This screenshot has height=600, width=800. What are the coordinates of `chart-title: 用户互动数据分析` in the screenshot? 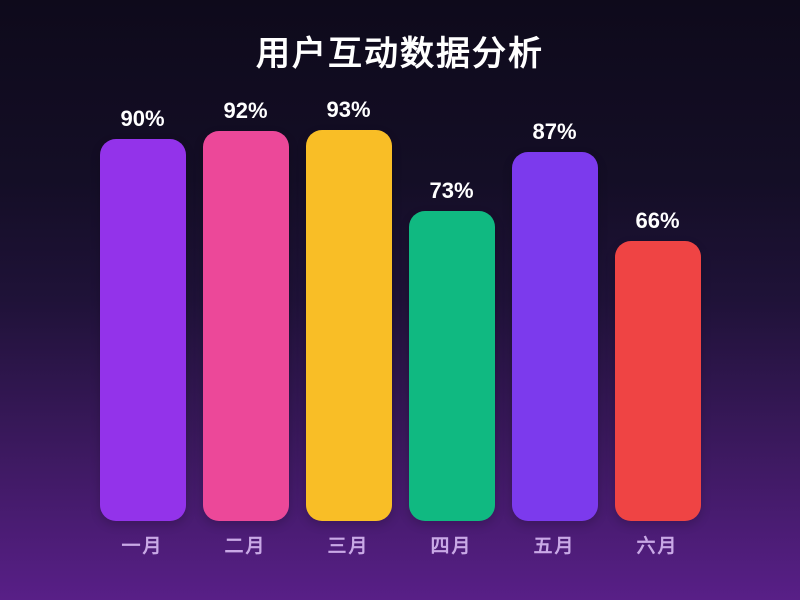 It's located at (400, 54).